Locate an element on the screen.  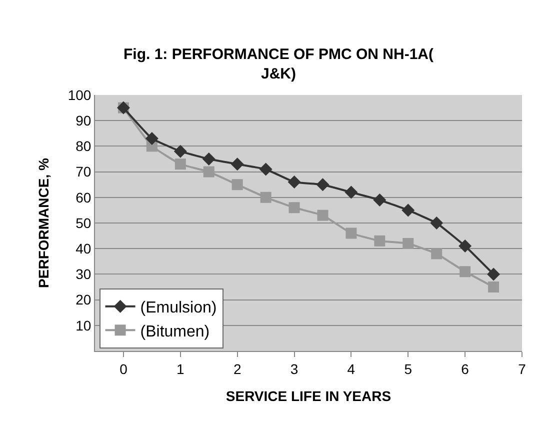
chart-title: Fig. 1: PERFORMANCE OF PMC ON NH-1A( J&K) is located at coordinates (279, 64).